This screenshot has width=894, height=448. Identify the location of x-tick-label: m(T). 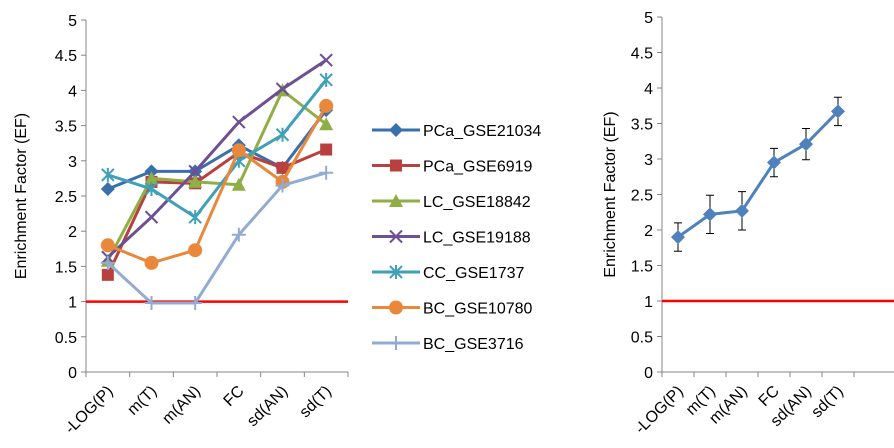
(142, 401).